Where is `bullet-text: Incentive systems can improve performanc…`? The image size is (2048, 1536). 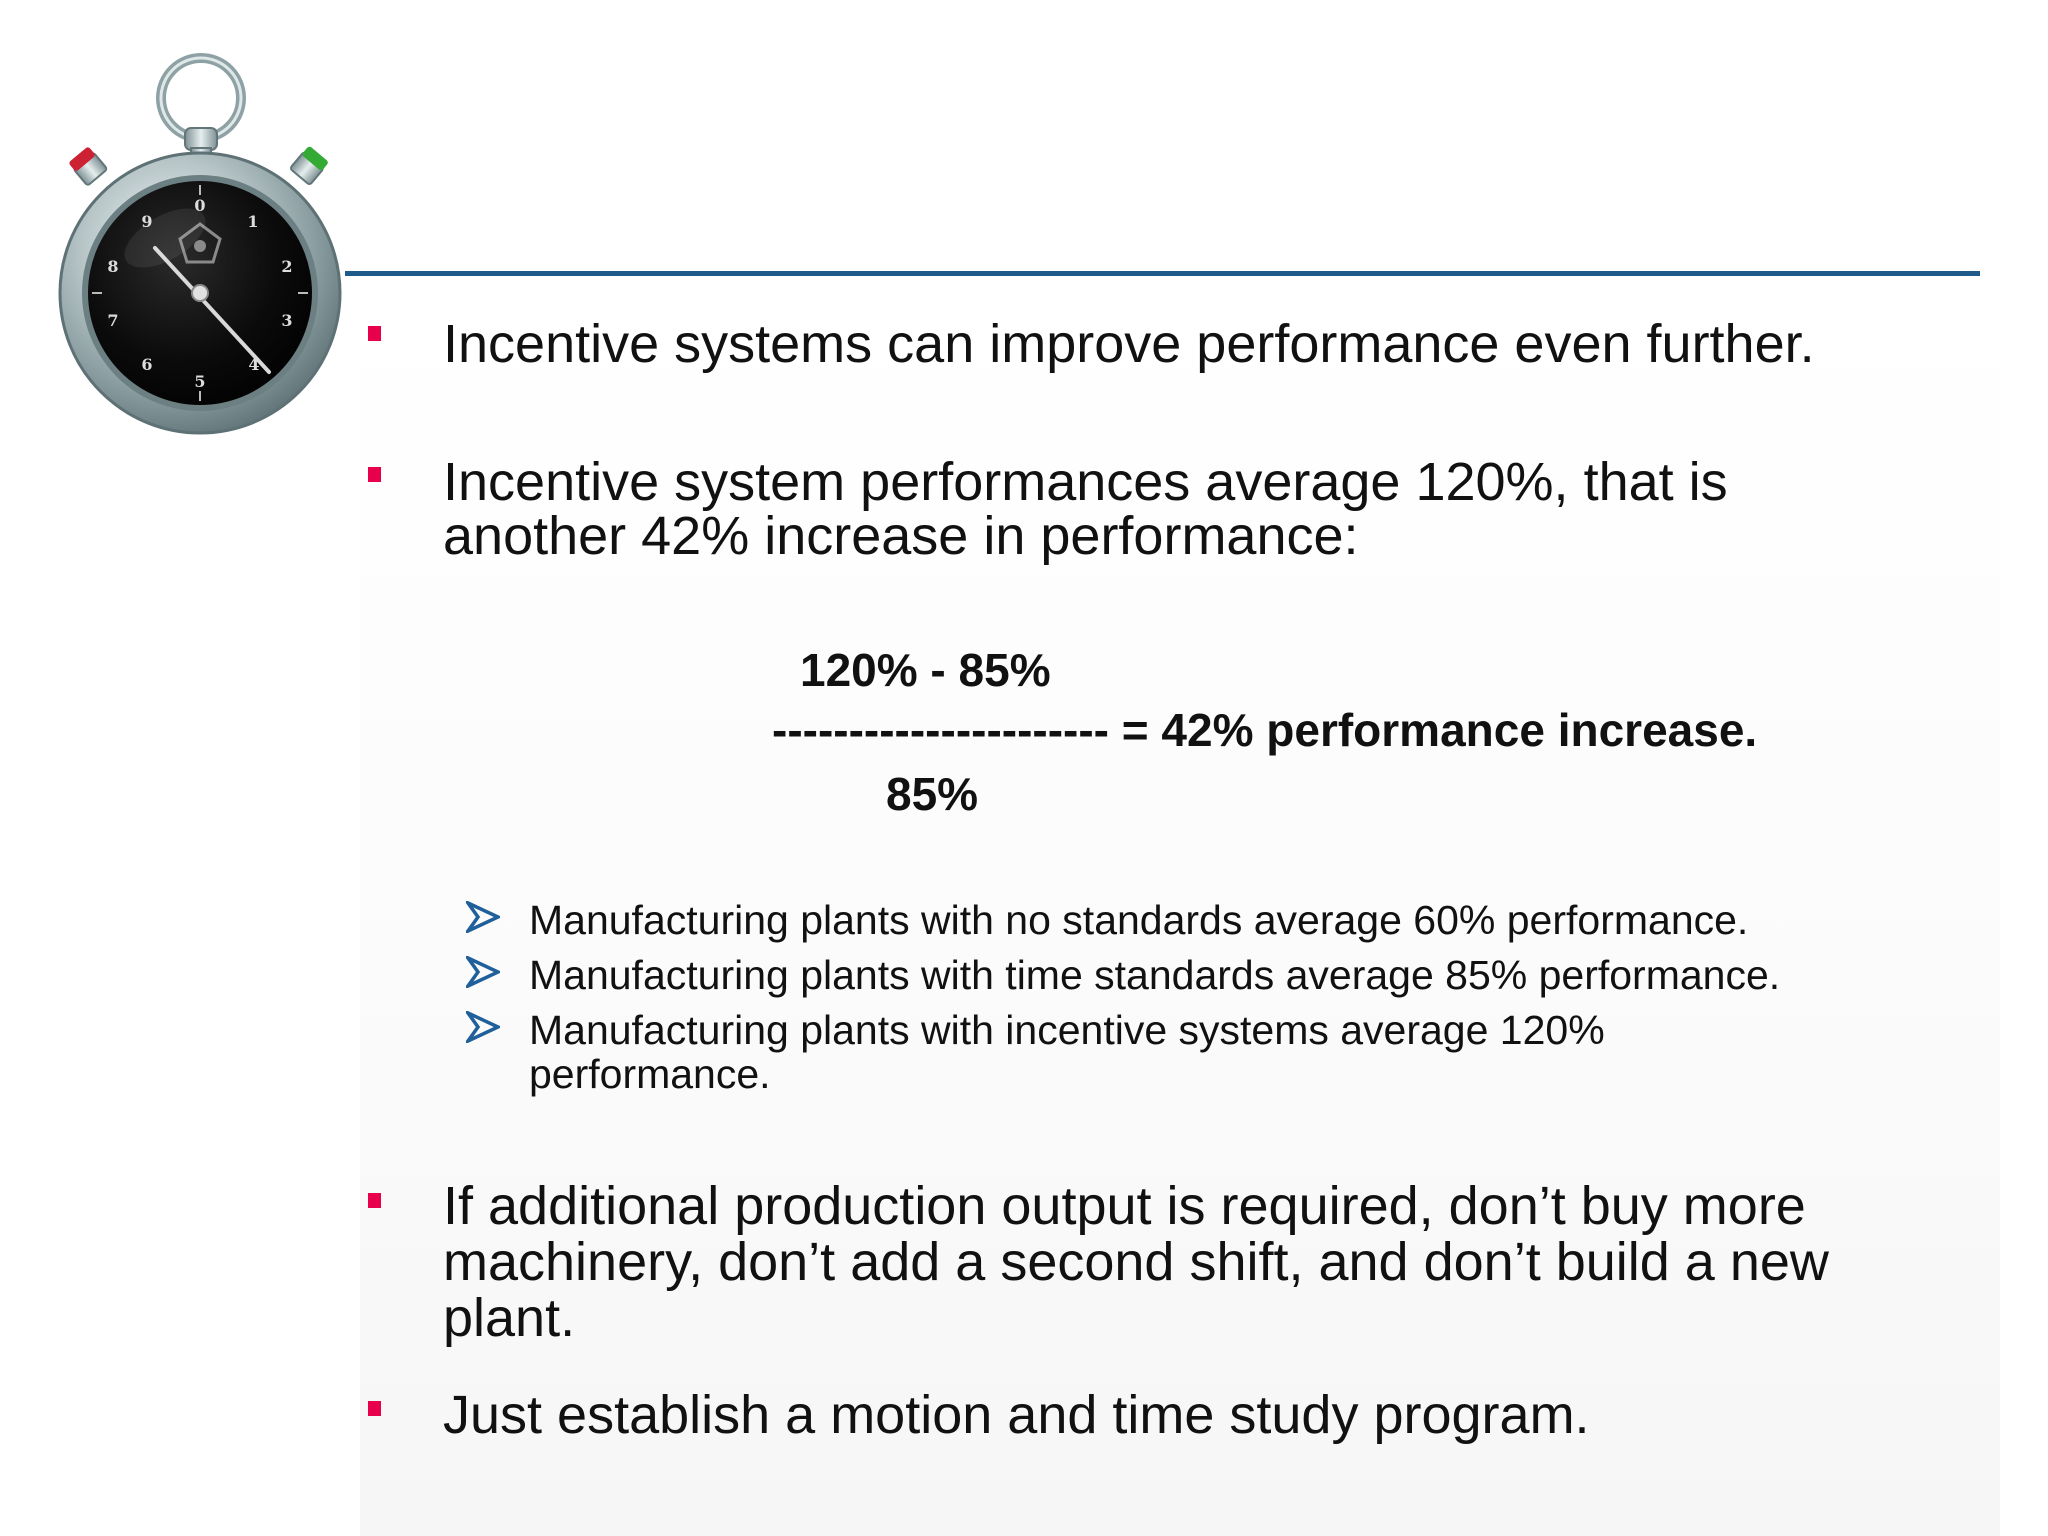
bullet-text: Incentive systems can improve performanc… is located at coordinates (1129, 344).